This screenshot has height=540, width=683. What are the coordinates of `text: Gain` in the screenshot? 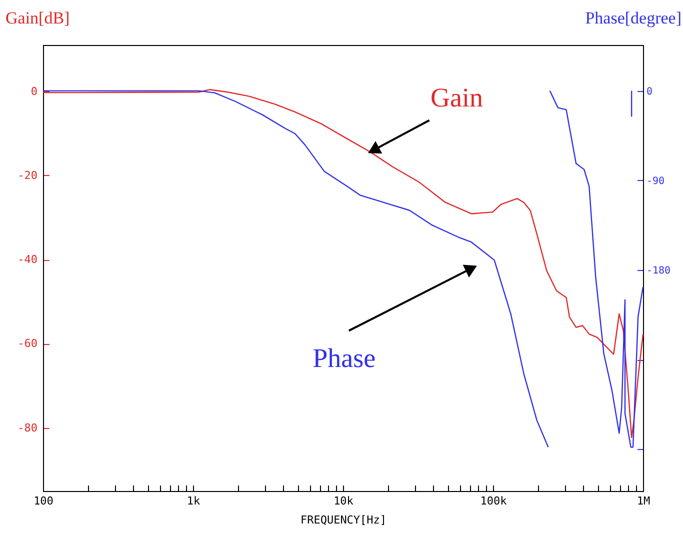 It's located at (457, 97).